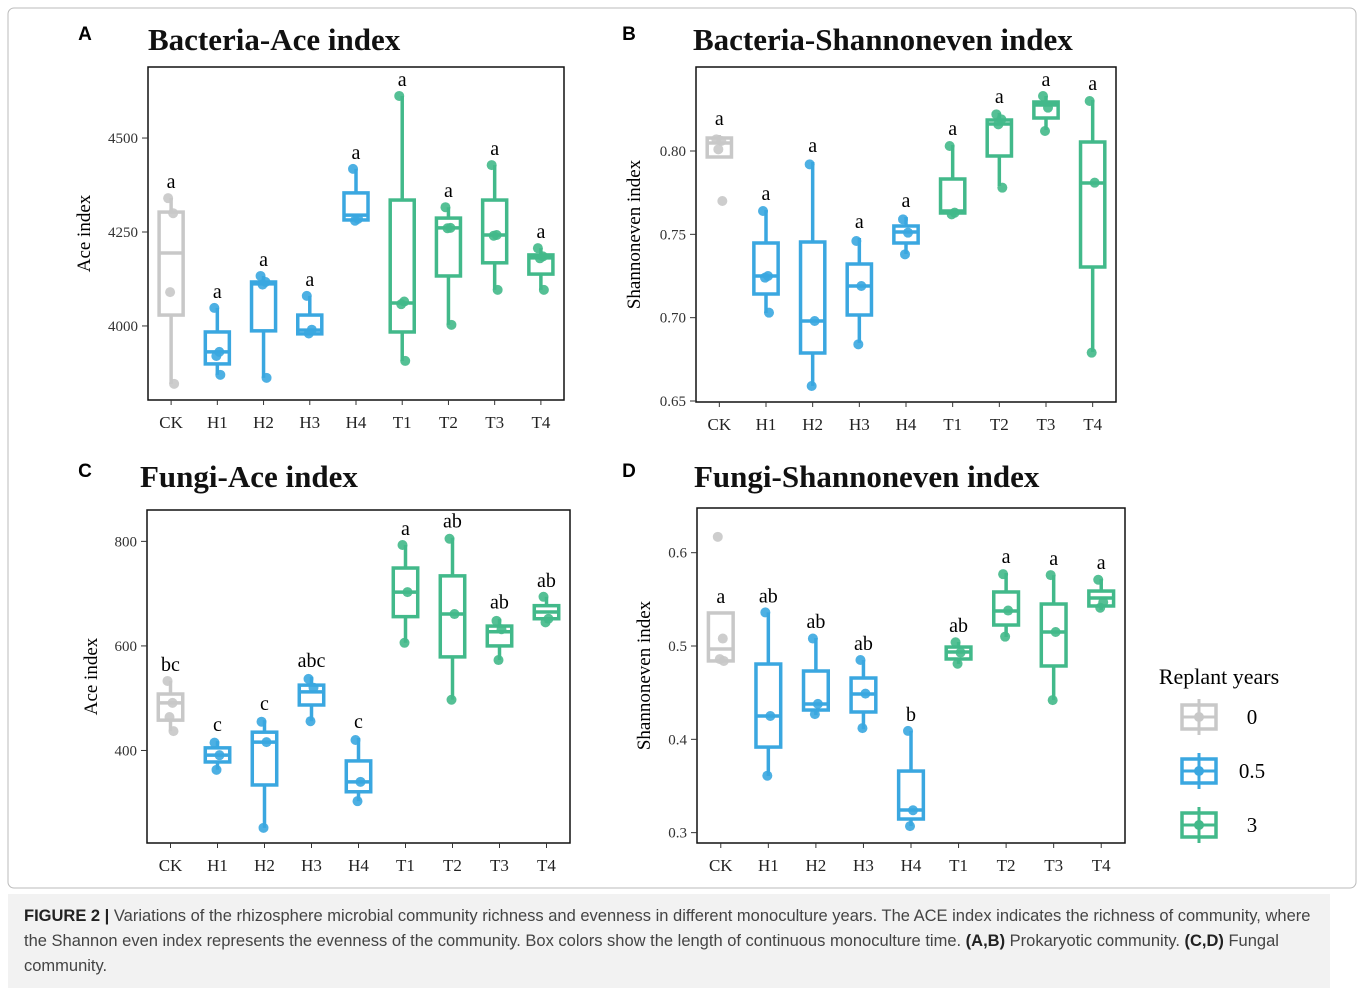 This screenshot has width=1357, height=988. I want to click on legend-label: 3, so click(1252, 825).